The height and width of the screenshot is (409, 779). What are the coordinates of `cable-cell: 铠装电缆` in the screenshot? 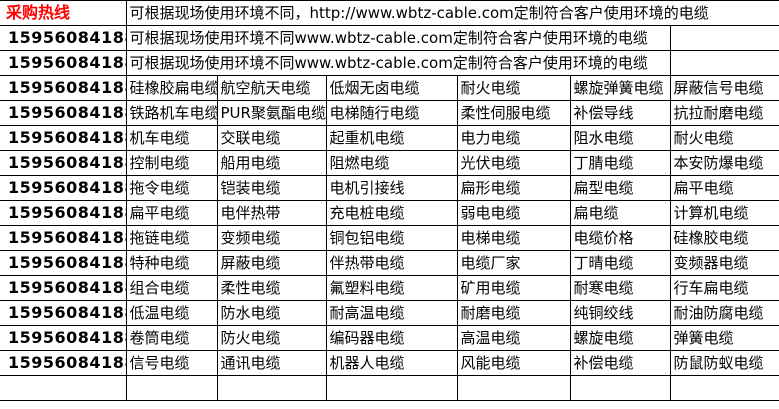 It's located at (271, 188).